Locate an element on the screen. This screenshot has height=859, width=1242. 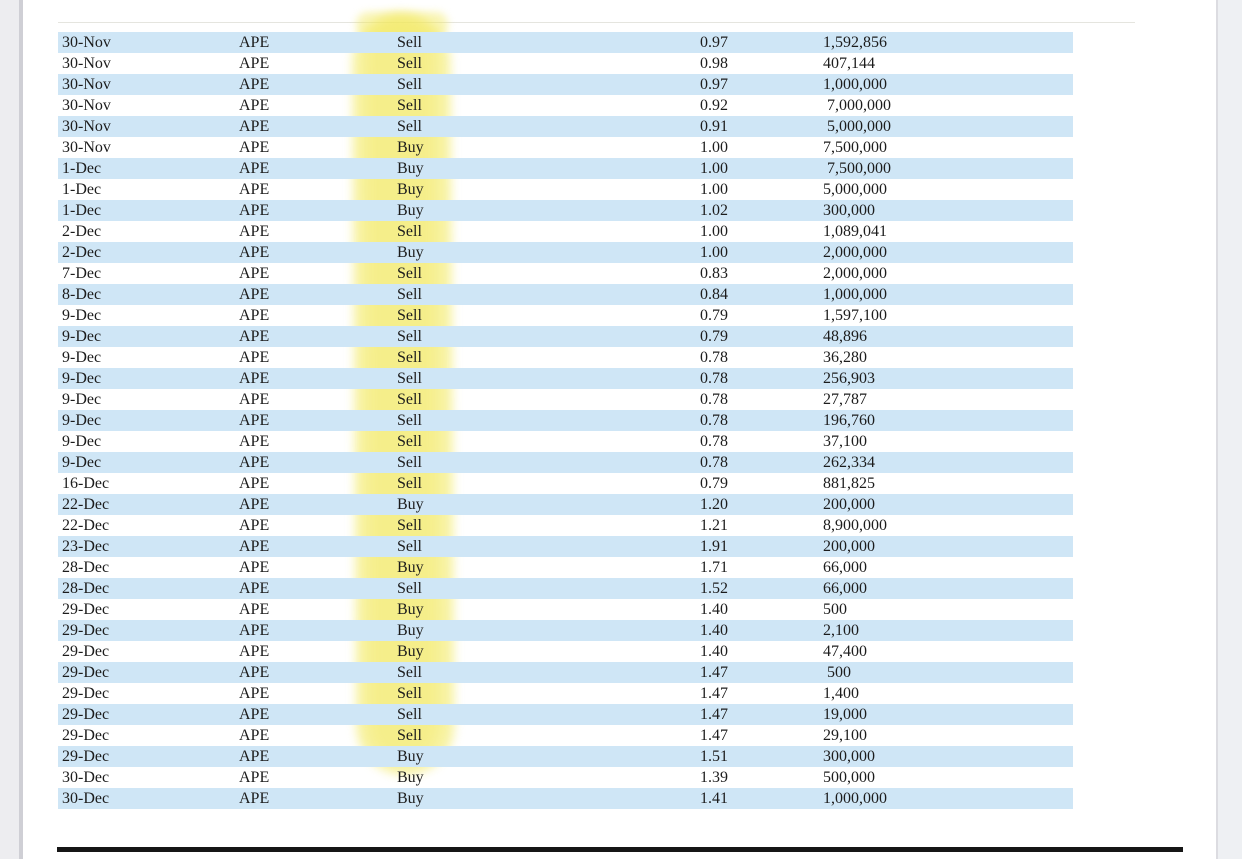
trade-quantity-cell: 262,334 is located at coordinates (849, 462).